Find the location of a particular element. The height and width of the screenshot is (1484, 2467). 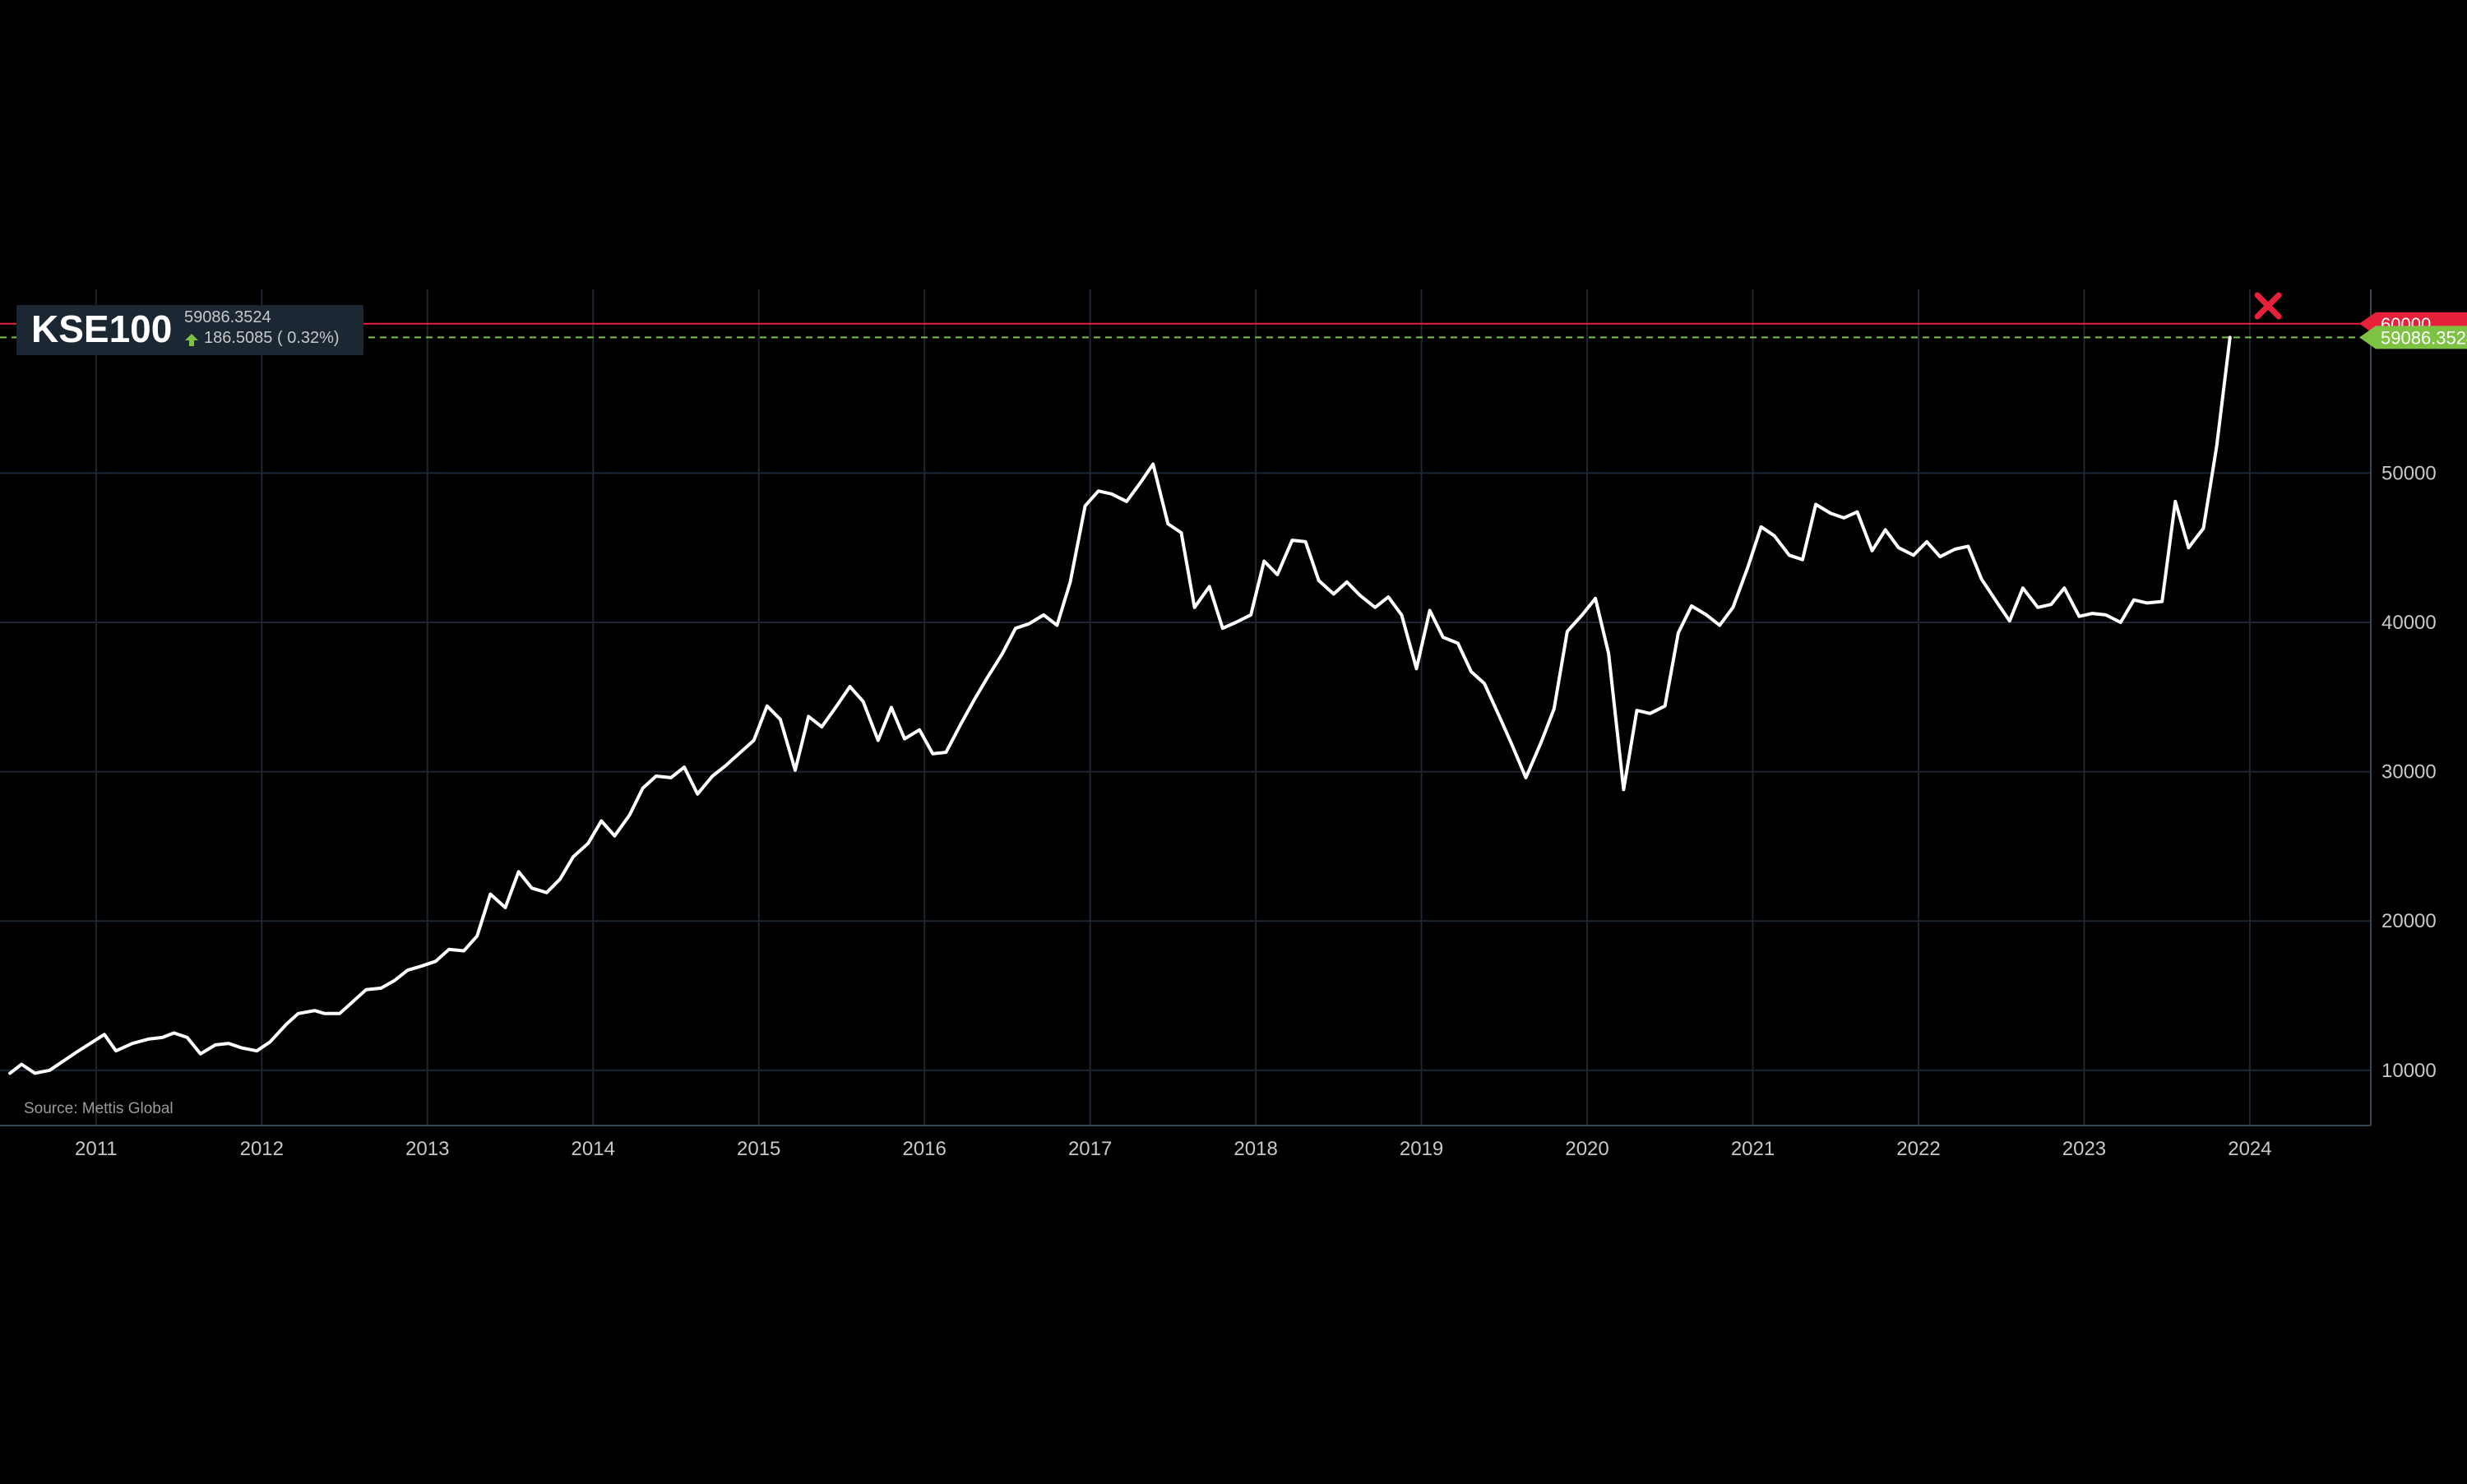

ticker-header: KSE100 59086.3524 186.5085 ( 0.32%) is located at coordinates (189, 330).